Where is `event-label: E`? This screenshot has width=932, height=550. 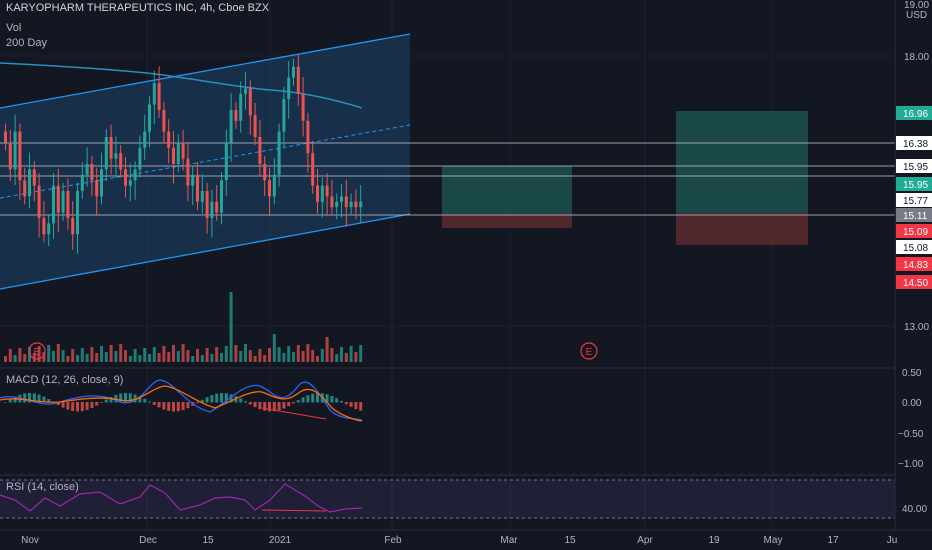 event-label: E is located at coordinates (37, 352).